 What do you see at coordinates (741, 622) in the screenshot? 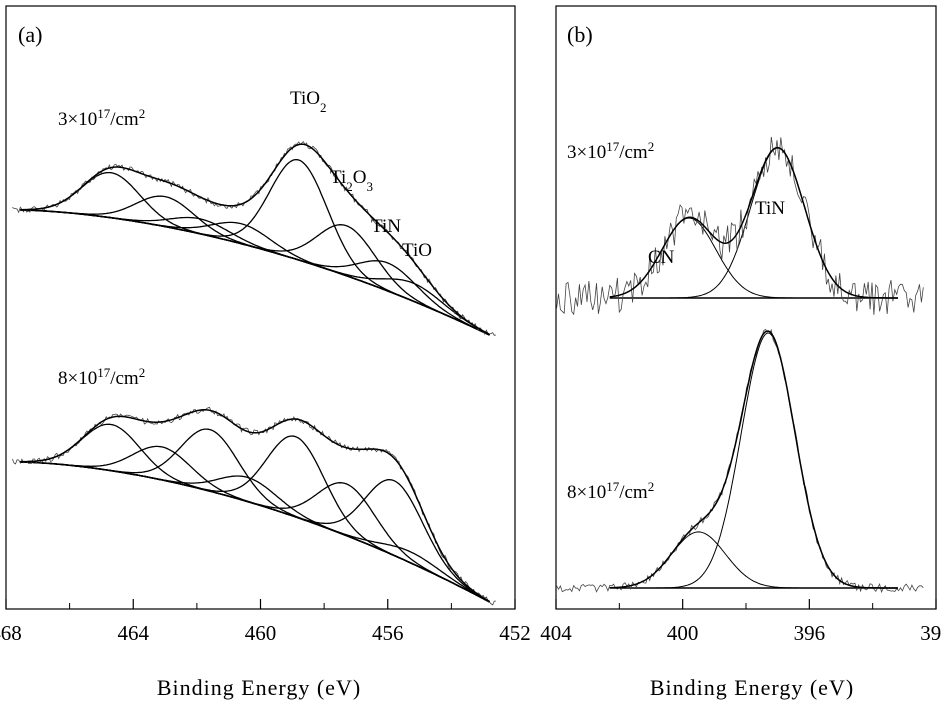
I see `panel-b-x-axis: 404 400 396 392` at bounding box center [741, 622].